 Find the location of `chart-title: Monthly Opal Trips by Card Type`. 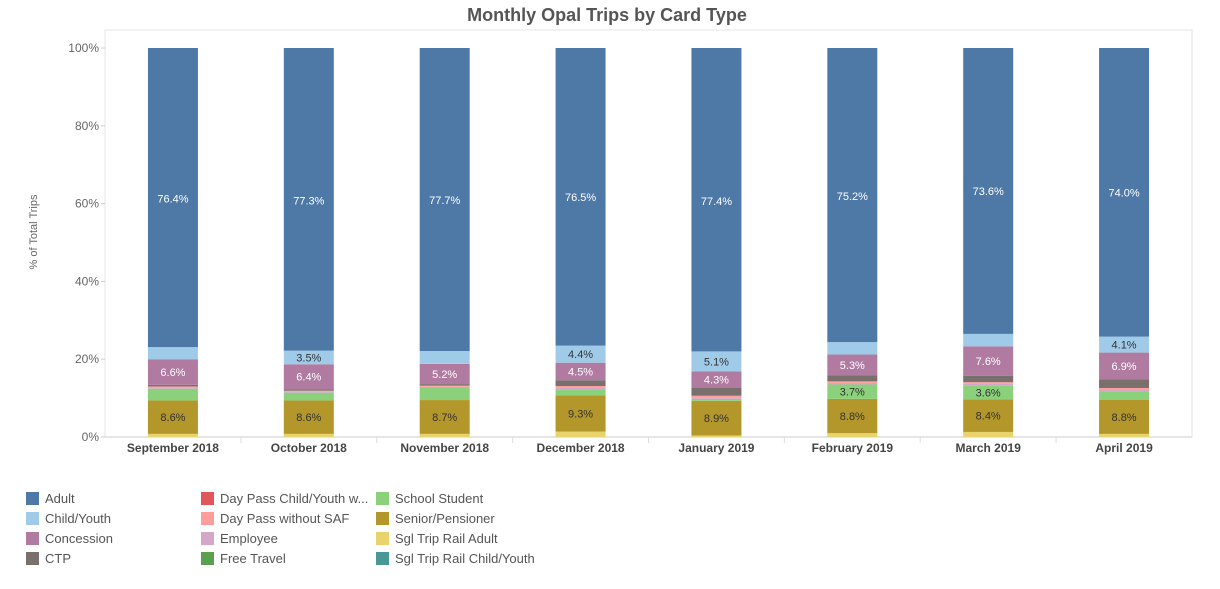

chart-title: Monthly Opal Trips by Card Type is located at coordinates (607, 15).